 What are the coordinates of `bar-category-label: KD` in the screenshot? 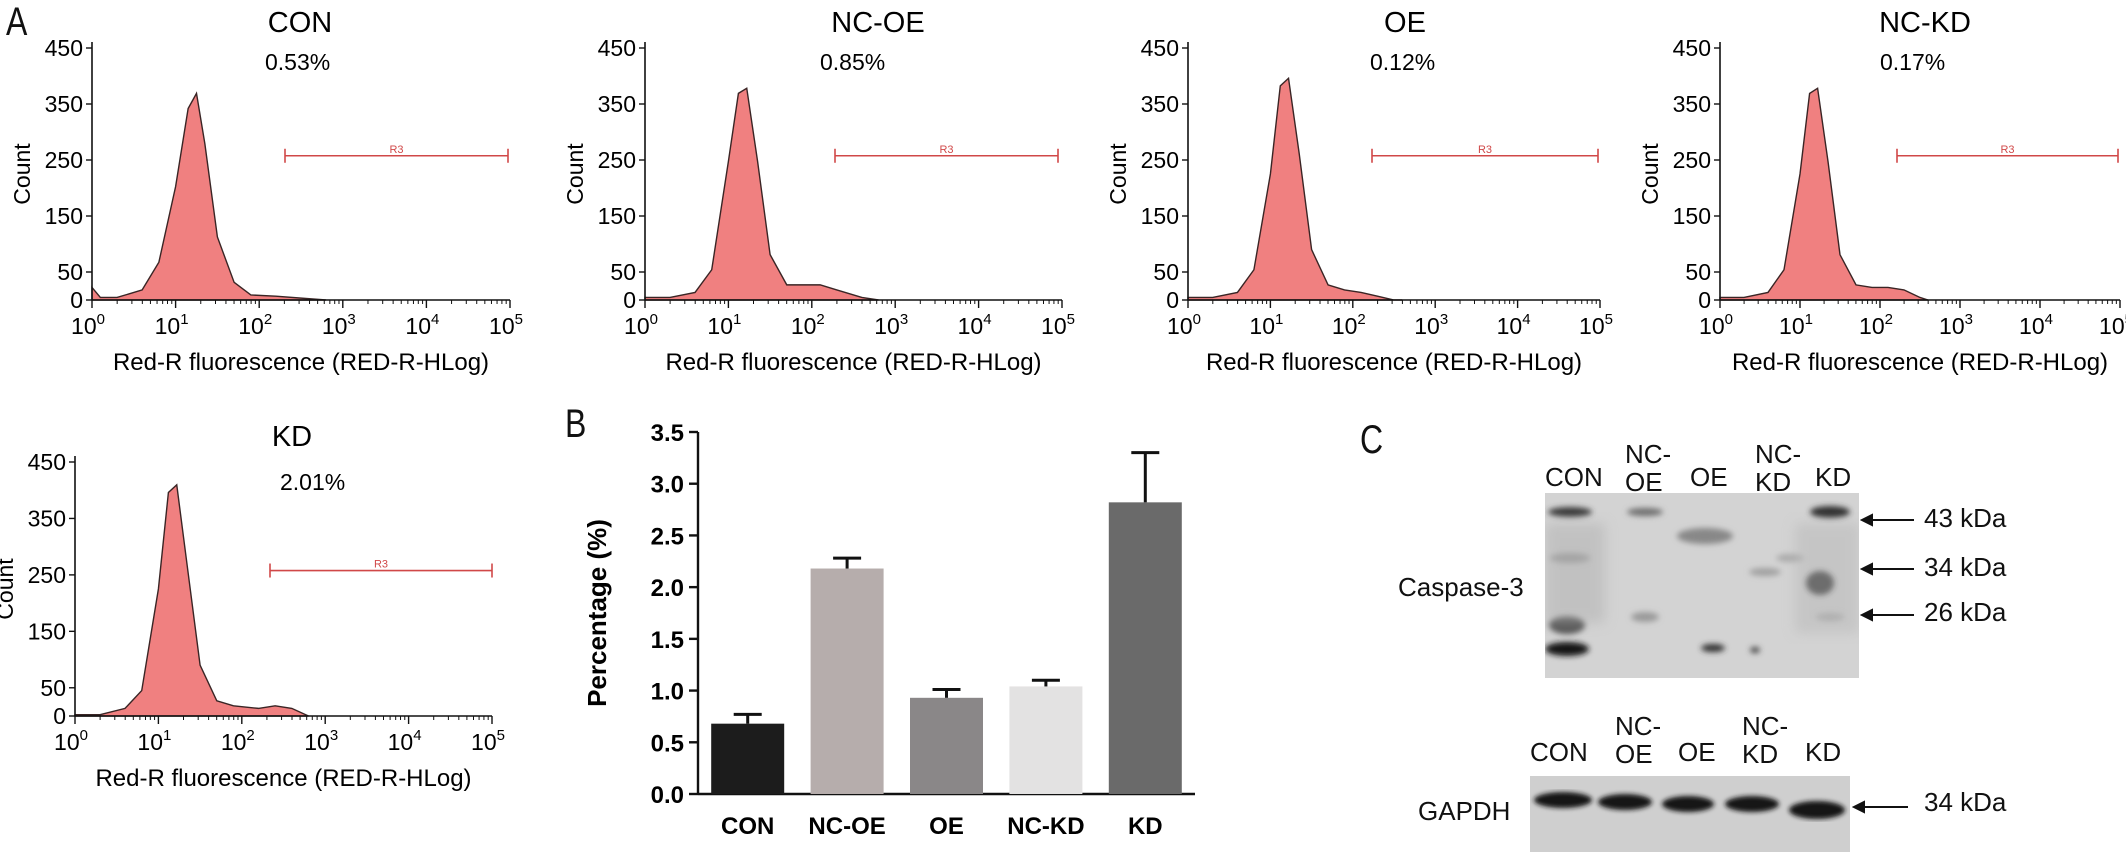 It's located at (1145, 826).